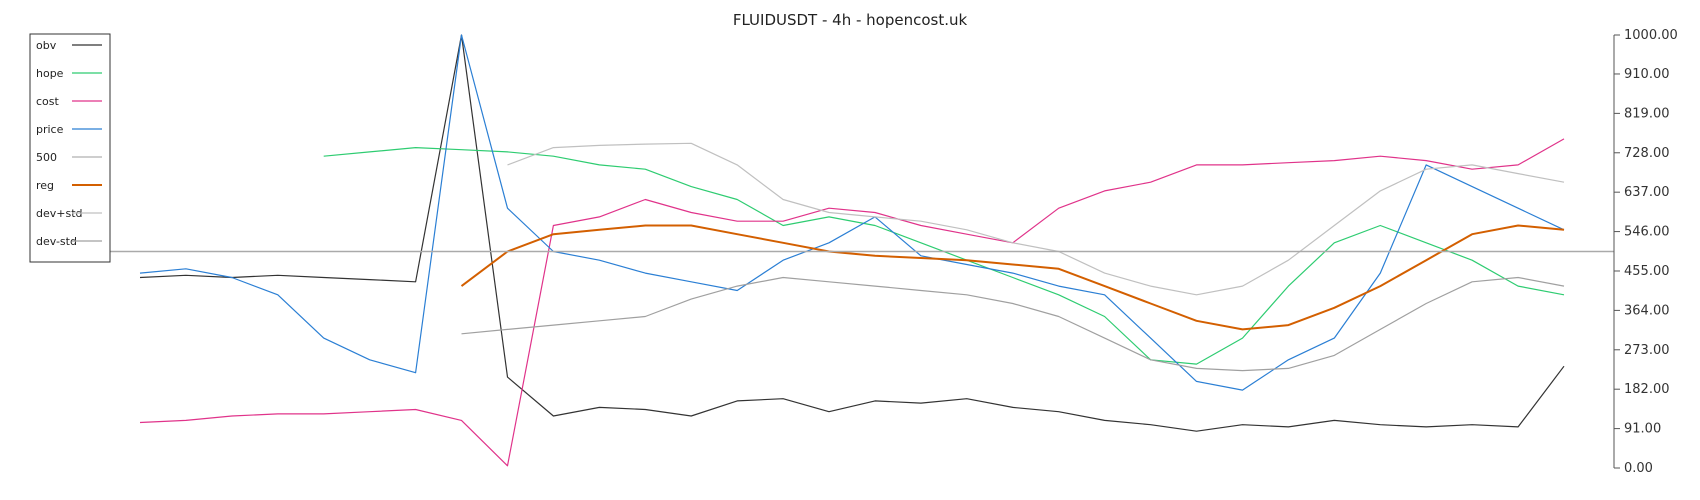 The height and width of the screenshot is (500, 1700). What do you see at coordinates (1638, 468) in the screenshot?
I see `y-tick-label: 0.00` at bounding box center [1638, 468].